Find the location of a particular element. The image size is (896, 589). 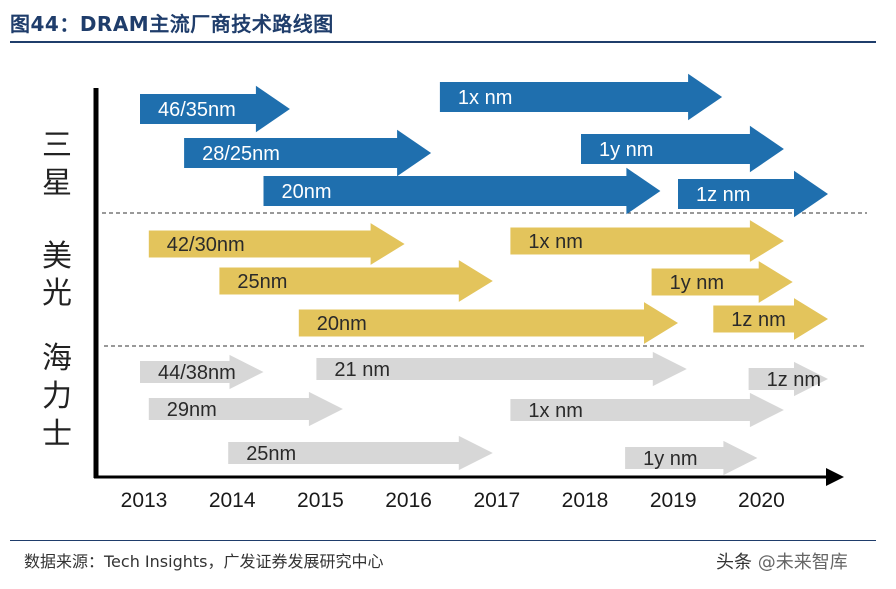

company-label-char: 三 is located at coordinates (57, 145).